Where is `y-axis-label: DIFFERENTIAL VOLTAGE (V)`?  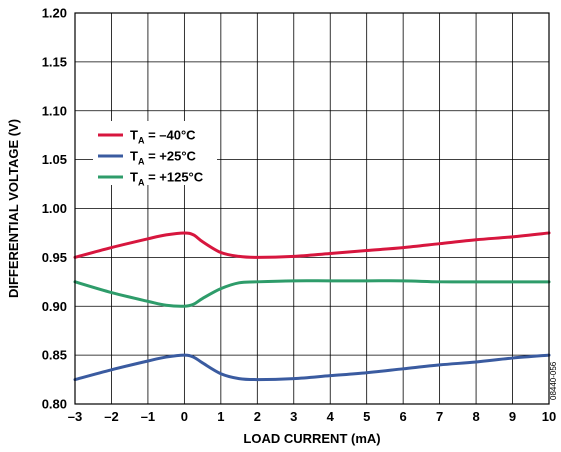
y-axis-label: DIFFERENTIAL VOLTAGE (V) is located at coordinates (13, 208).